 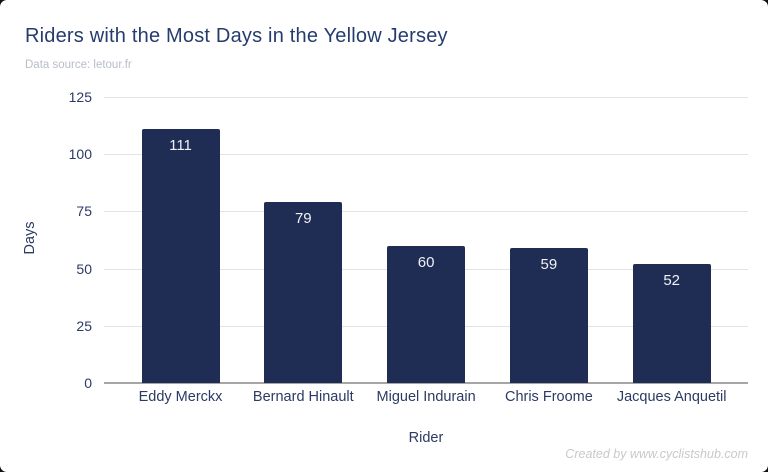 I want to click on x-tick-label: Chris Froome, so click(x=548, y=397).